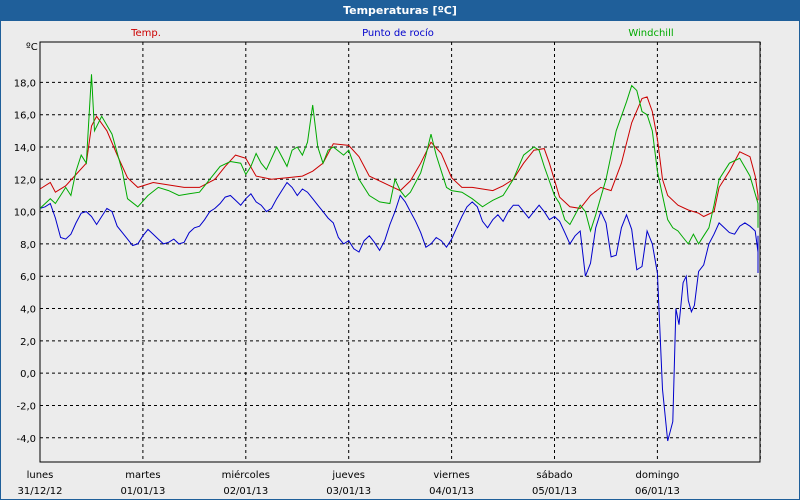  I want to click on y-tick-label: 8,0, so click(28, 245).